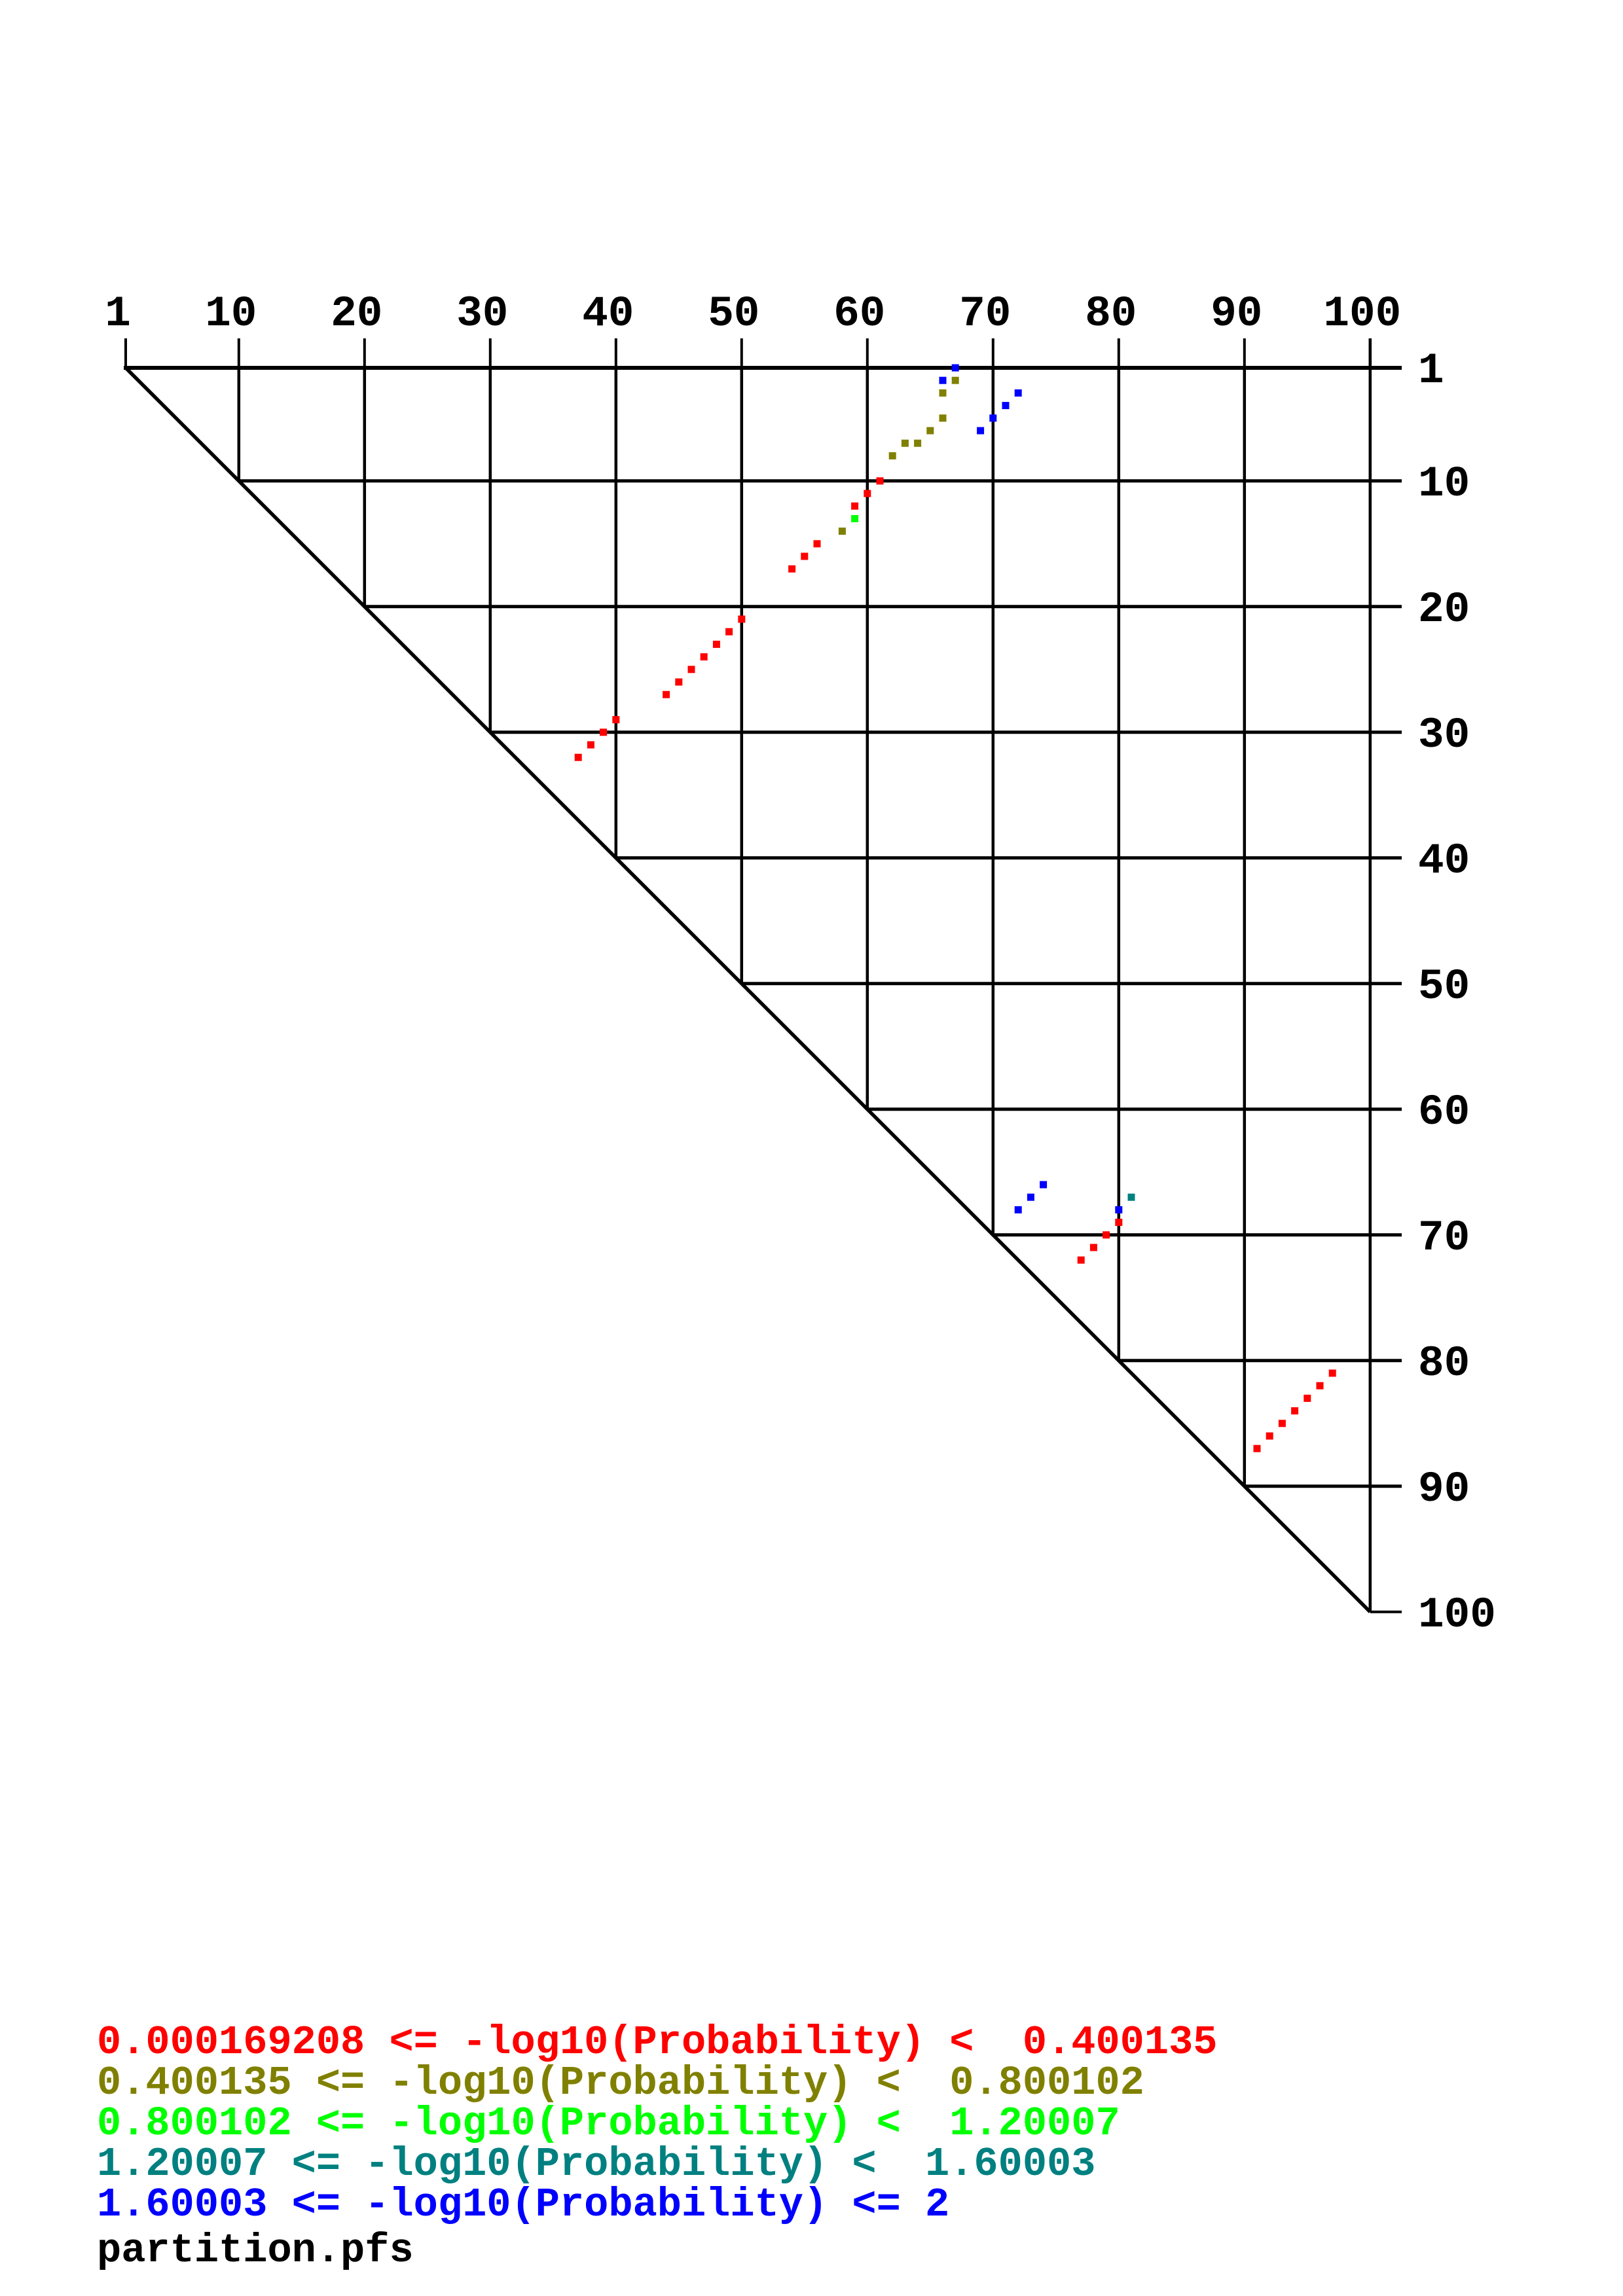 This screenshot has height=2296, width=1623. What do you see at coordinates (482, 313) in the screenshot?
I see `x-axis-label: 30` at bounding box center [482, 313].